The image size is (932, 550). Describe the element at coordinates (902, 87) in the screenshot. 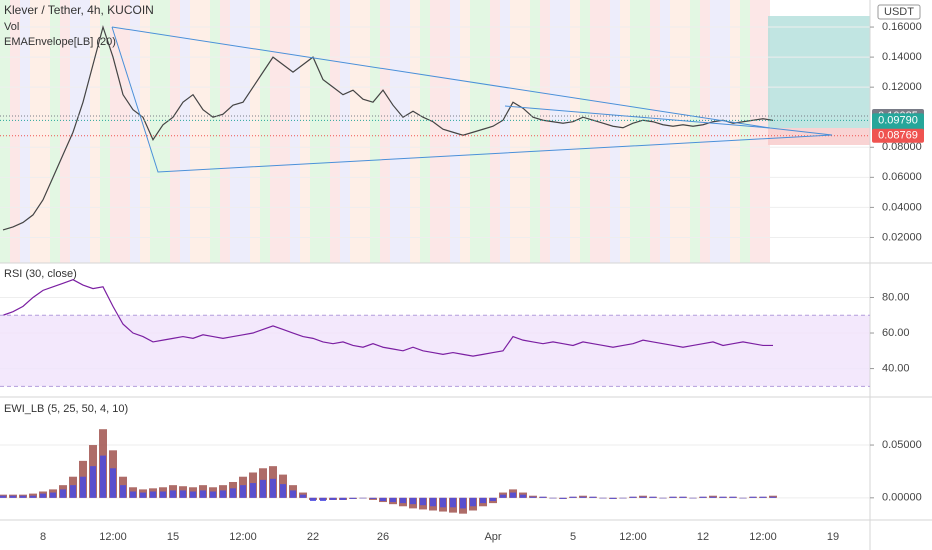

I see `y-tick-label: 0.12000` at that location.